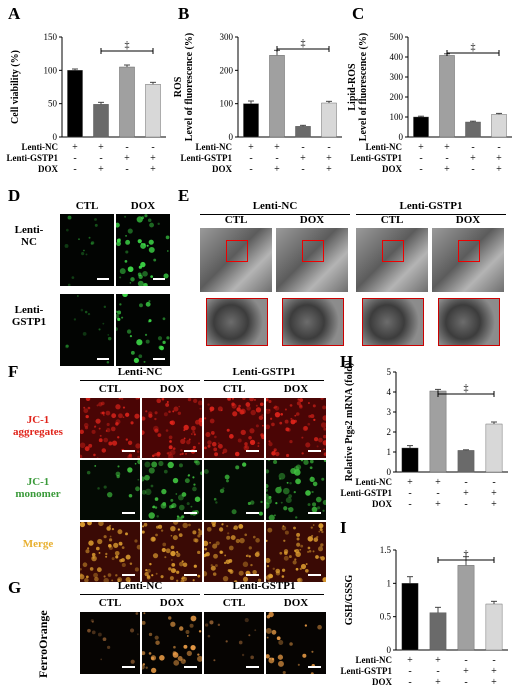  Describe the element at coordinates (48, 169) in the screenshot. I see `treatment-label: DOX` at that location.